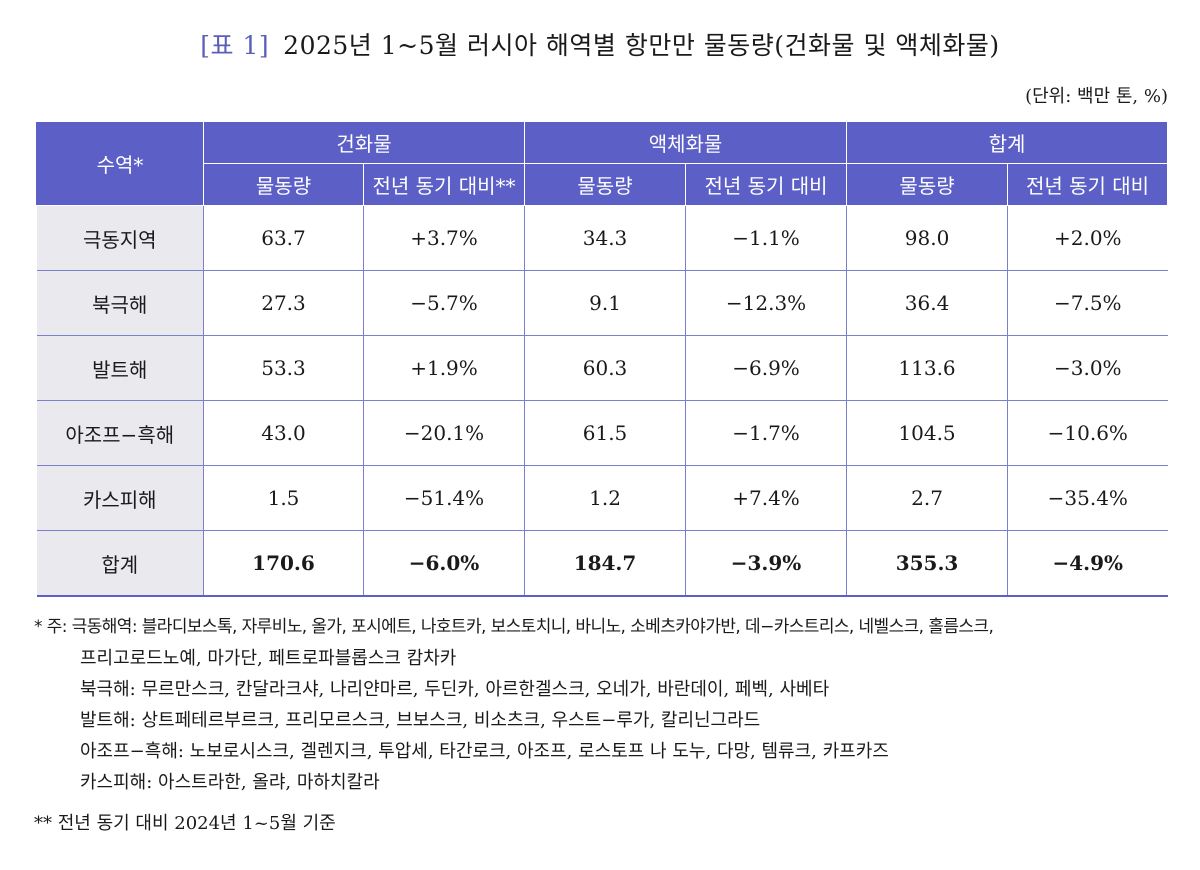 This screenshot has width=1200, height=870. I want to click on total-yoy-cell: −35.4%, so click(1087, 498).